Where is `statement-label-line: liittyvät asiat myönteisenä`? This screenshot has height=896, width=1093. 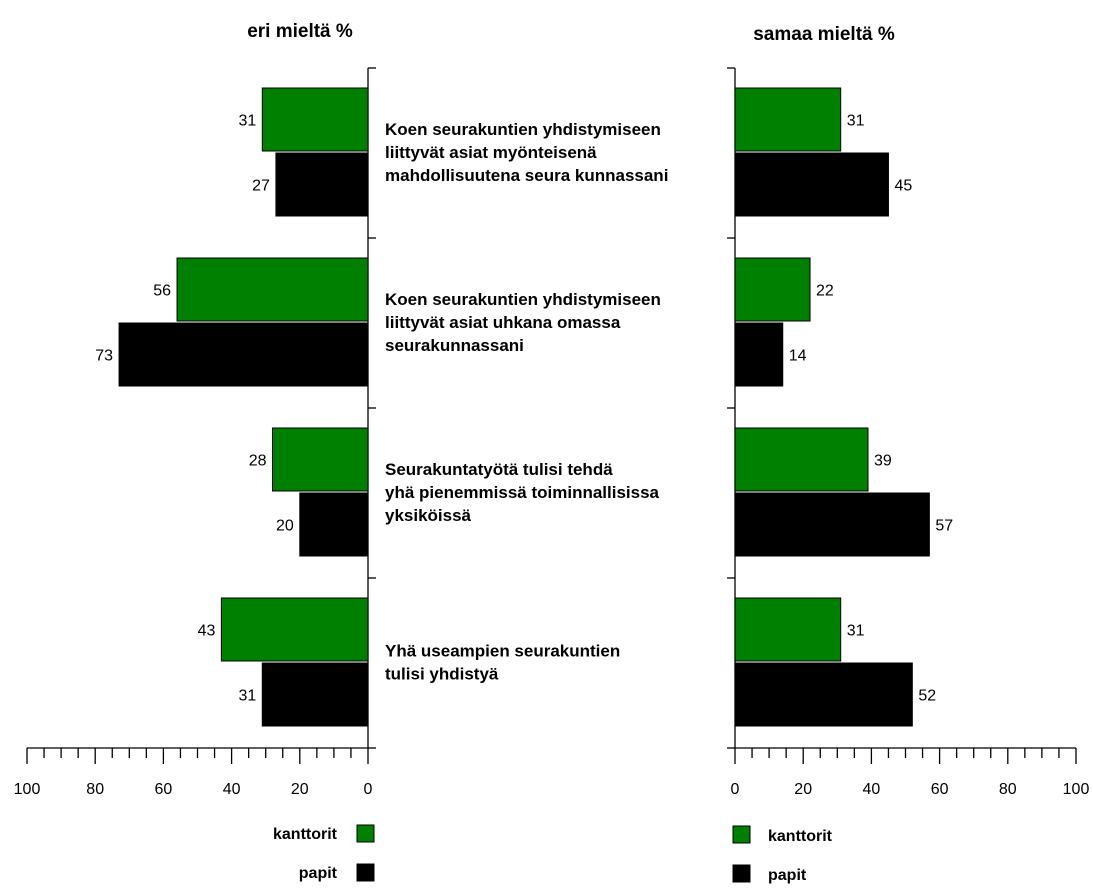 statement-label-line: liittyvät asiat myönteisenä is located at coordinates (491, 152).